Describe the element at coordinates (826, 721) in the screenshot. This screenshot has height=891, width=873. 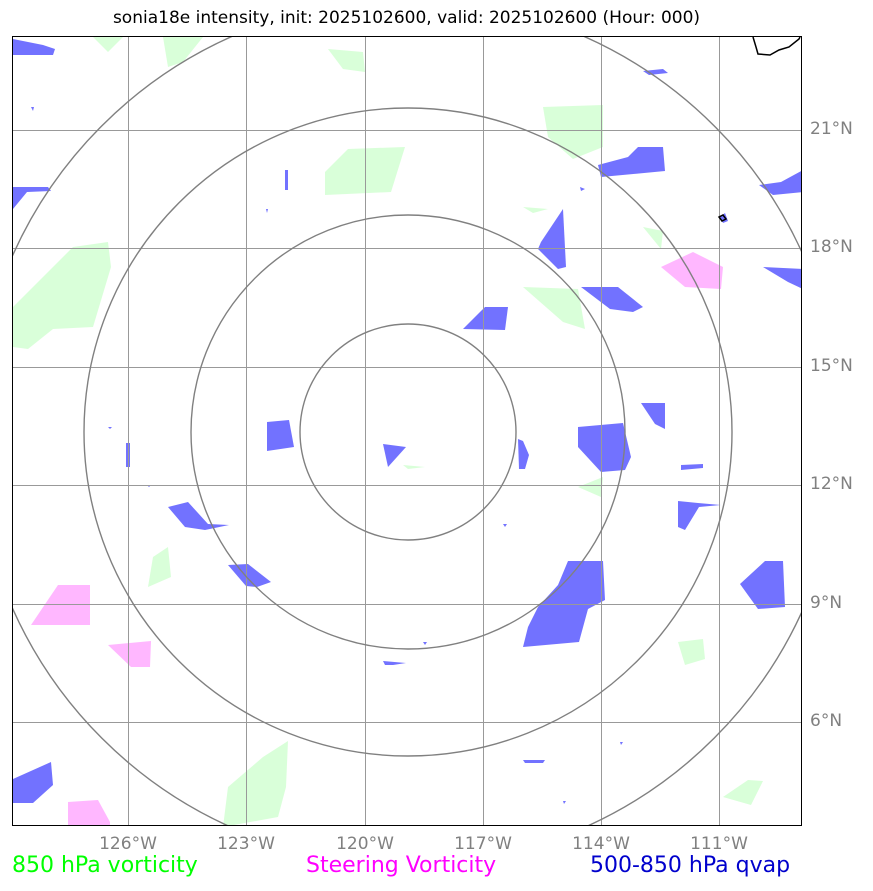
I see `lat-label-6n: 6°N` at that location.